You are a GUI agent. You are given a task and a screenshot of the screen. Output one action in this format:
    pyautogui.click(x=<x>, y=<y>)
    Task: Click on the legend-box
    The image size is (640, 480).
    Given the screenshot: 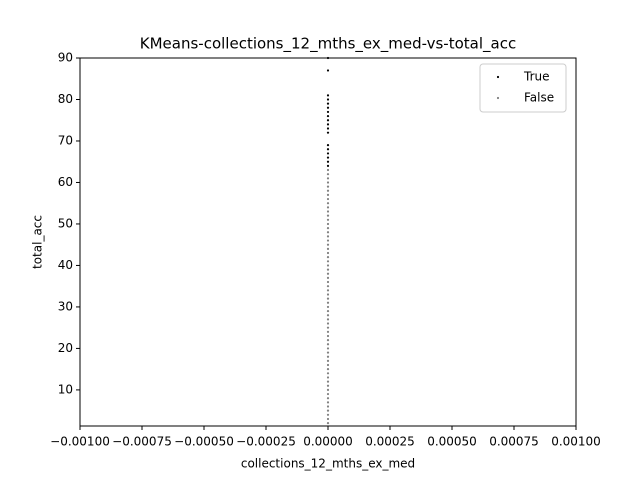 What is the action you would take?
    pyautogui.click(x=523, y=88)
    